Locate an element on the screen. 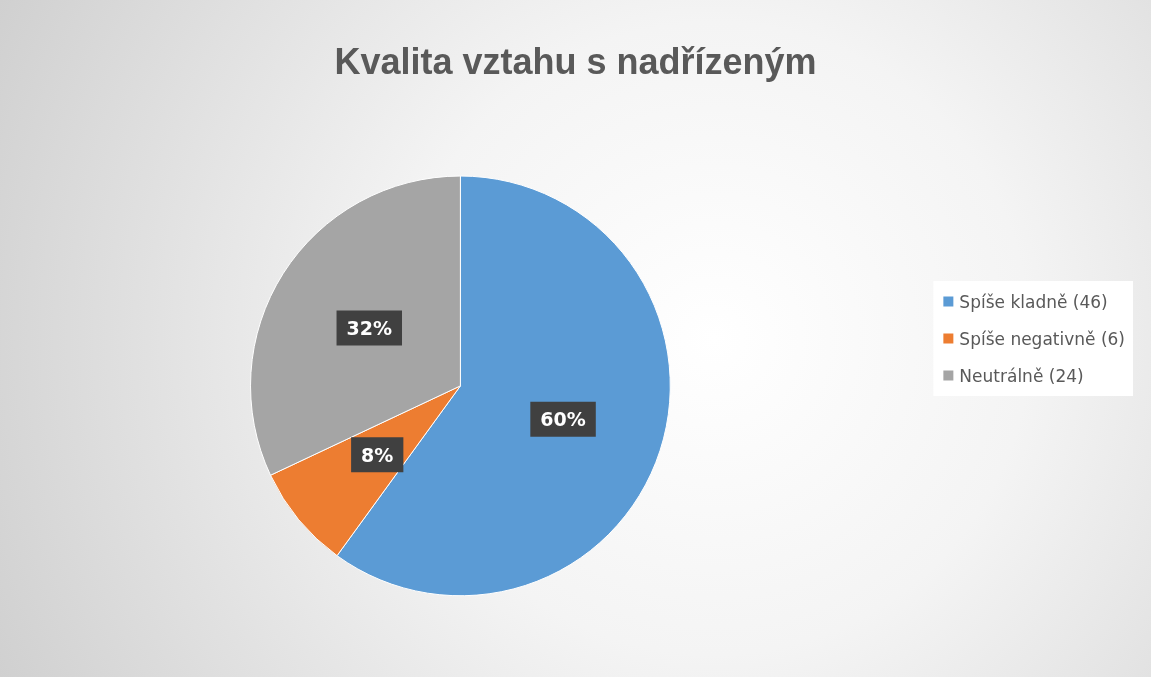 Image resolution: width=1151 pixels, height=677 pixels. legend-label: Spíše kladně (46) is located at coordinates (1033, 301).